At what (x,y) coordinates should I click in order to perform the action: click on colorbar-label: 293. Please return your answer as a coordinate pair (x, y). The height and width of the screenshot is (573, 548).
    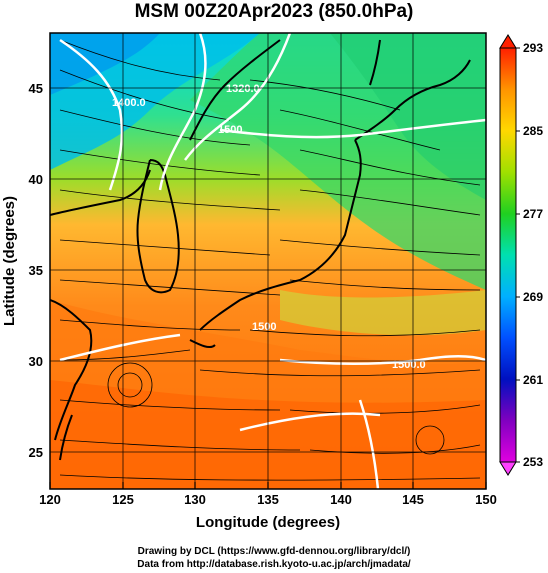
    Looking at the image, I should click on (533, 48).